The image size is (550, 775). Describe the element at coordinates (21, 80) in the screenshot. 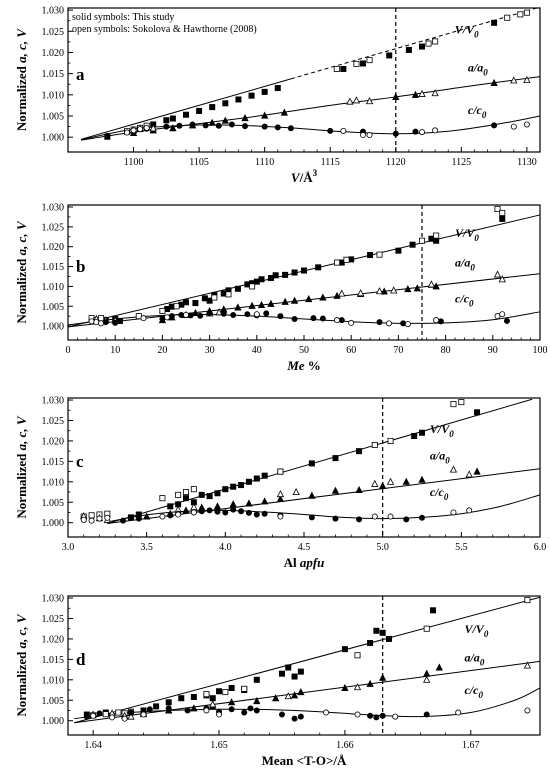

I see `y-axis-title: Normalized a, c, V` at that location.